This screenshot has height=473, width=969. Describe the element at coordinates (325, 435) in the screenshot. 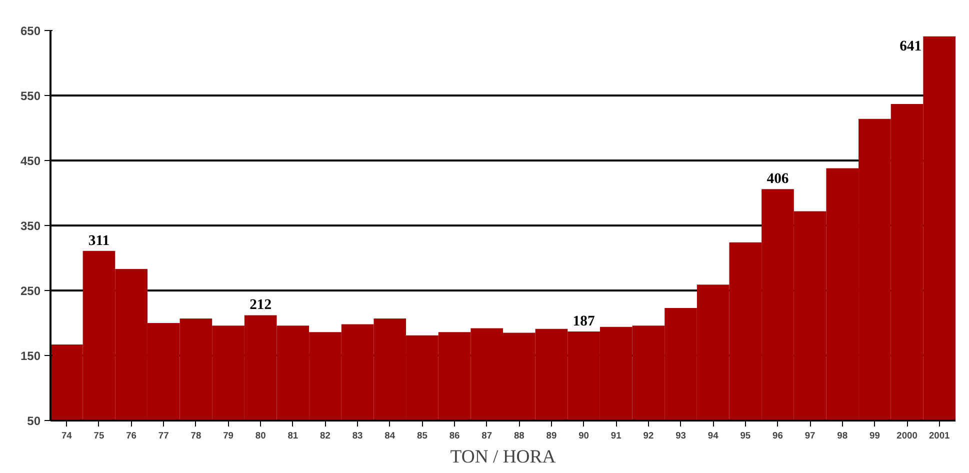

I see `x-tick-label: 82` at that location.